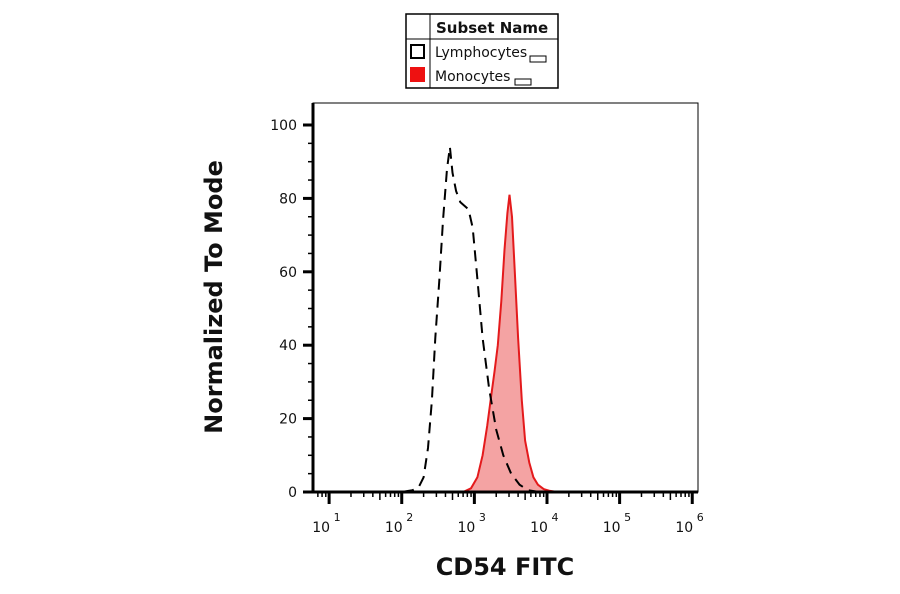 This screenshot has height=594, width=900. I want to click on legend-label-lymphocytes: Lymphocytes, so click(481, 53).